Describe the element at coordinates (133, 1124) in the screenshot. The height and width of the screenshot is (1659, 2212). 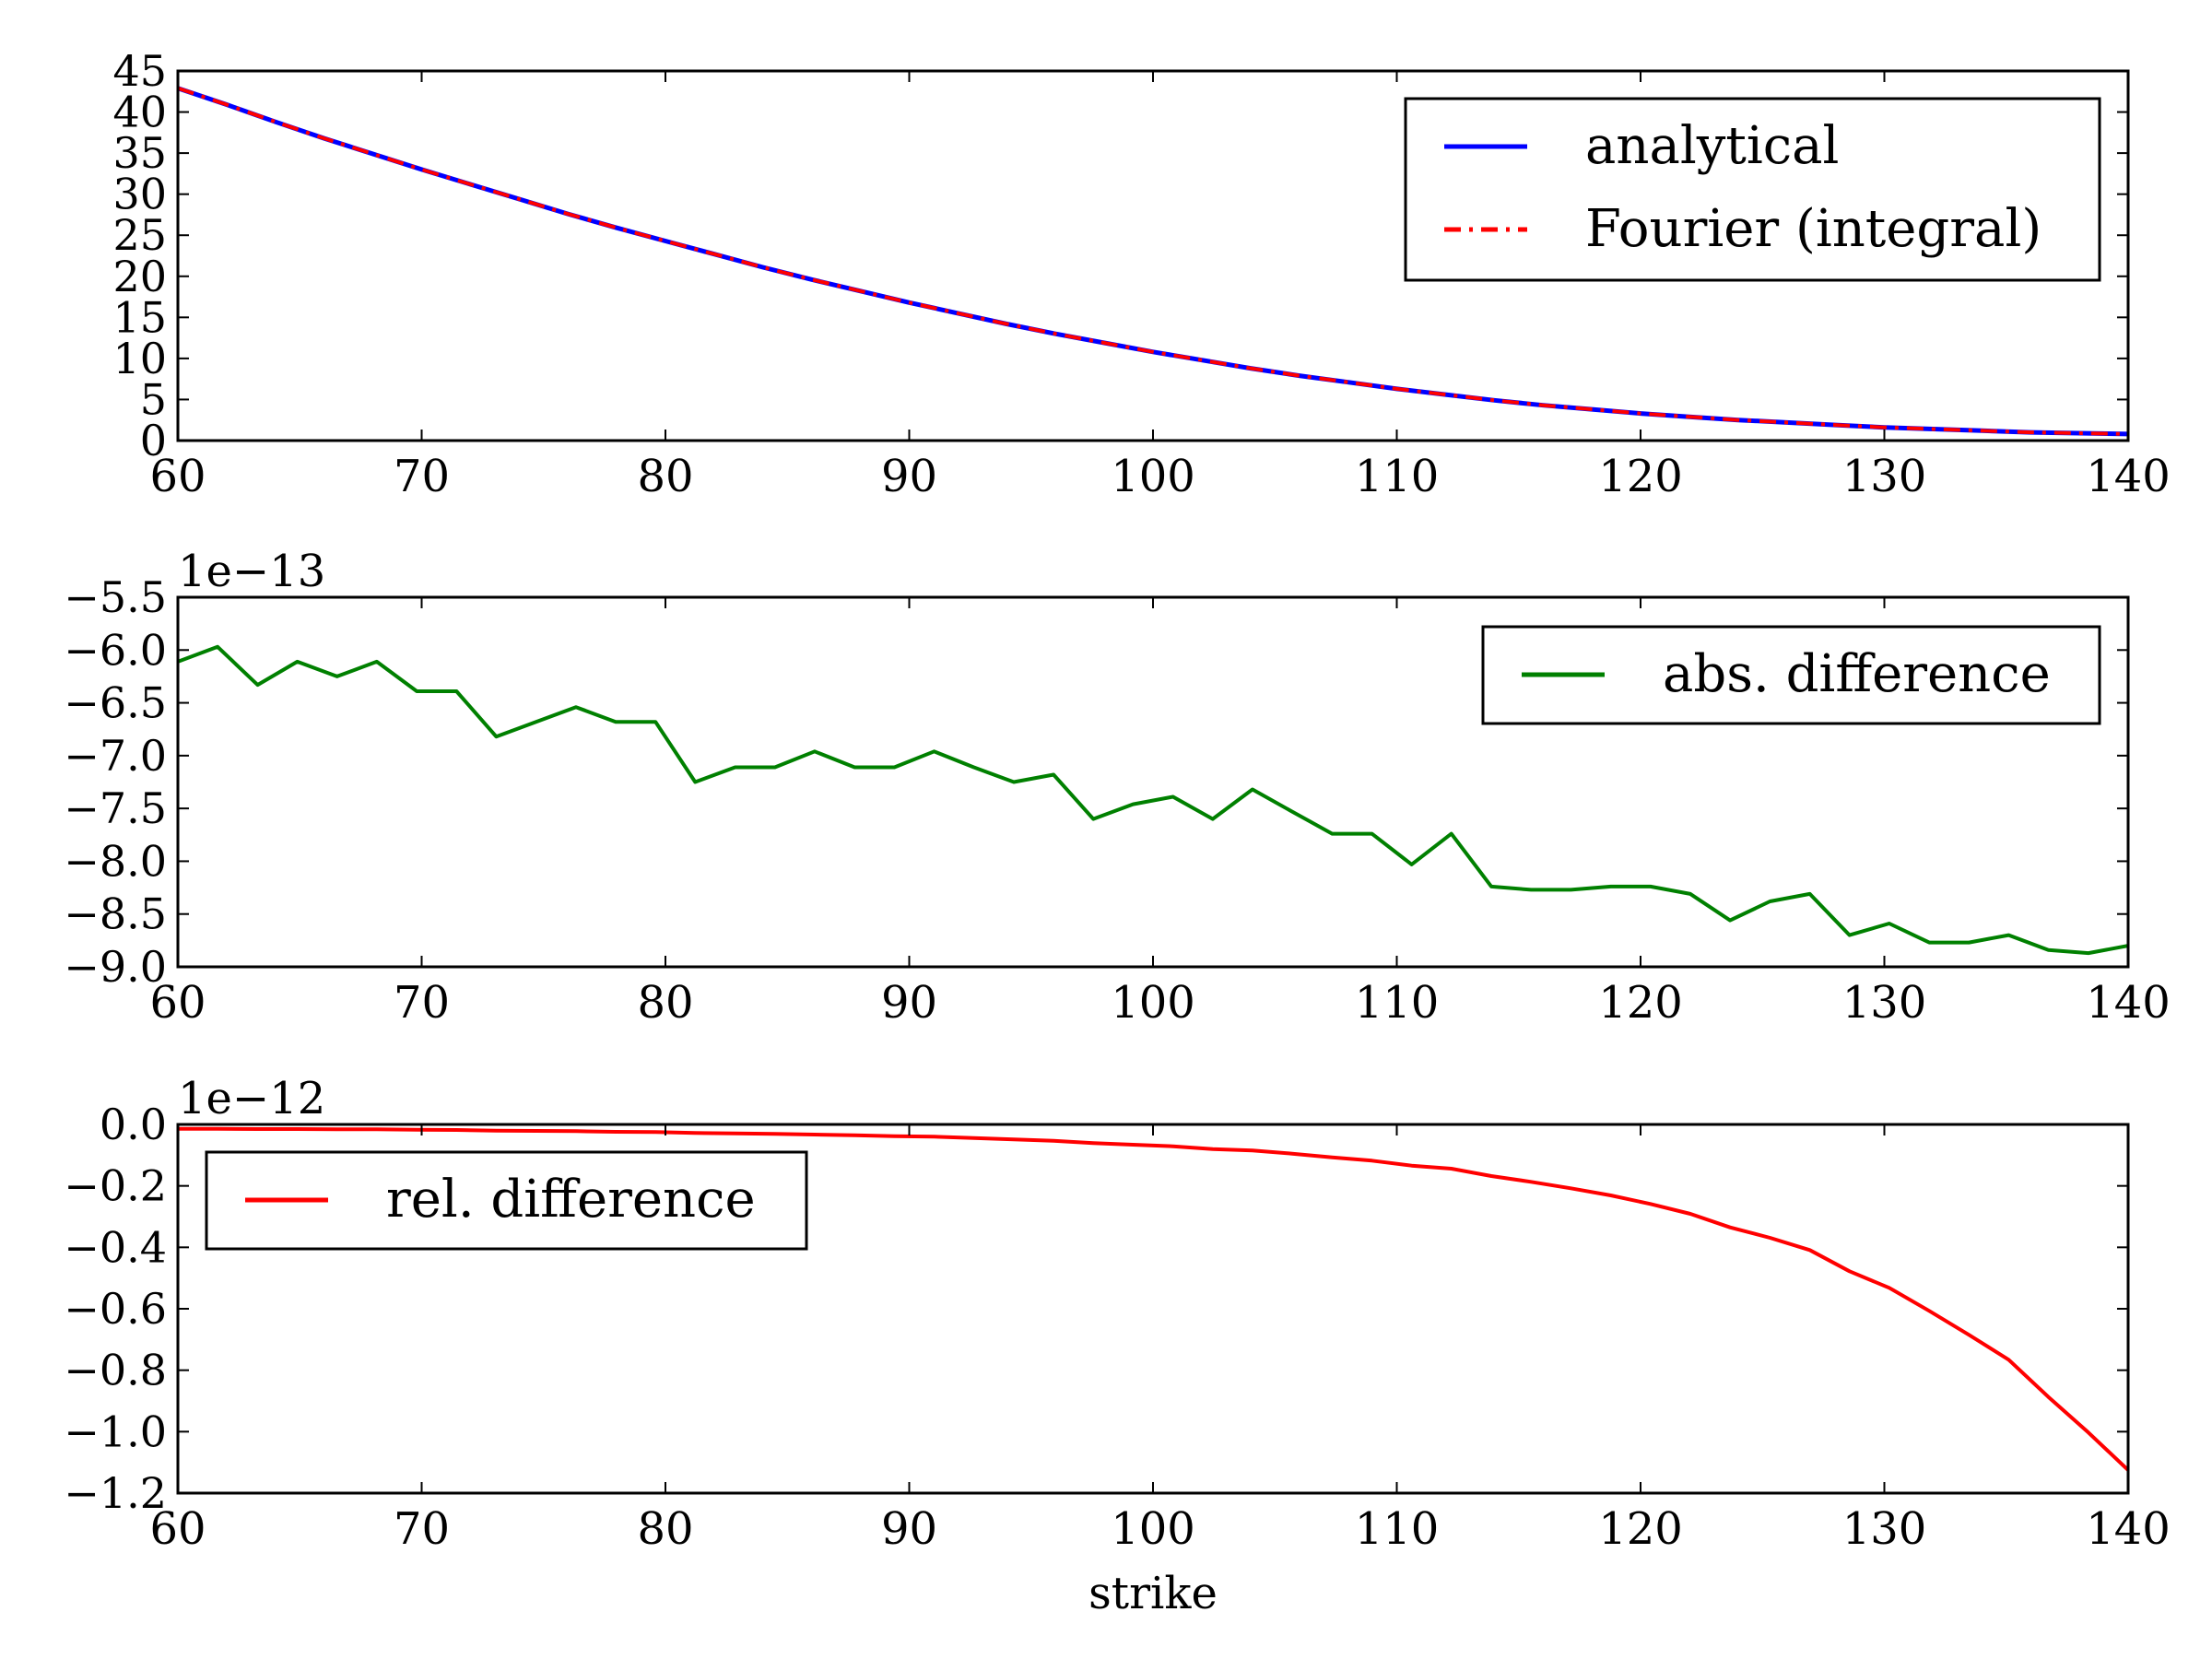
I see `y-tick-label: 0.0` at that location.